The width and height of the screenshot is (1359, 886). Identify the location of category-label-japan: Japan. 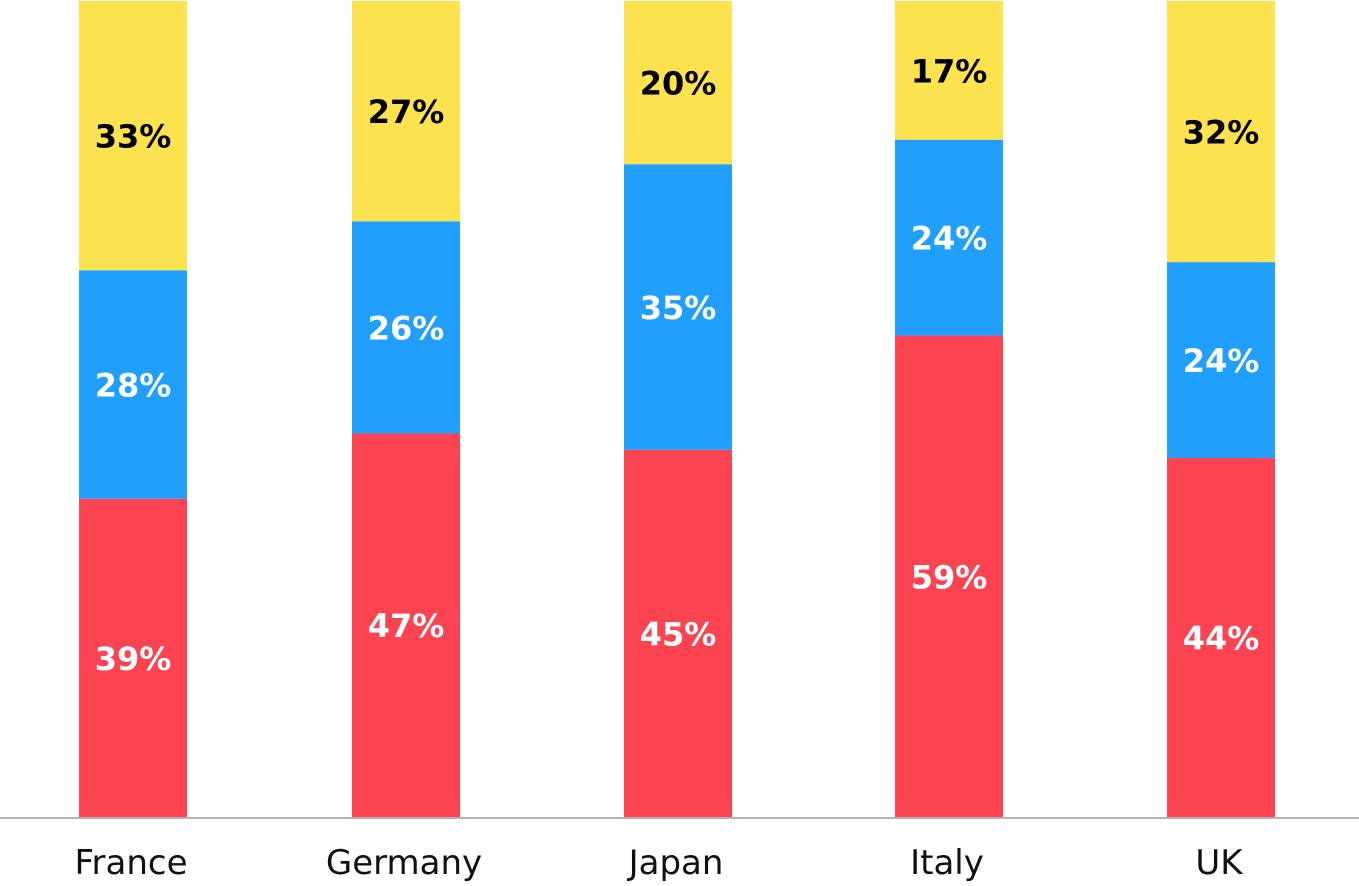
(675, 863).